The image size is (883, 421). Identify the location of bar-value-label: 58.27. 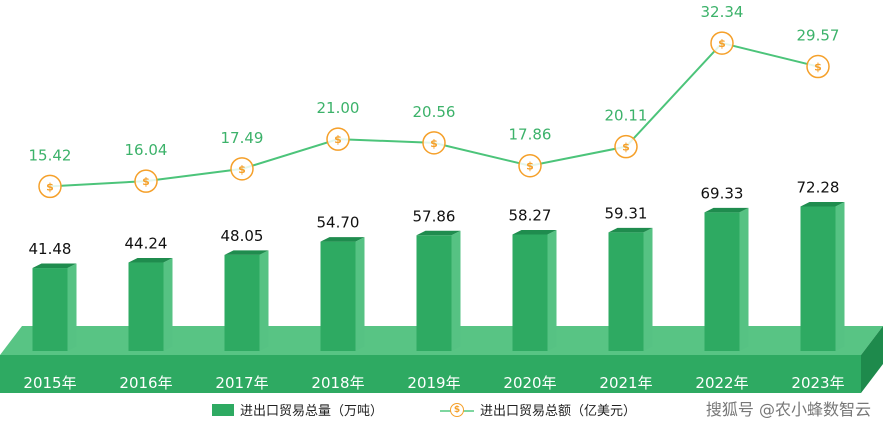
(530, 215).